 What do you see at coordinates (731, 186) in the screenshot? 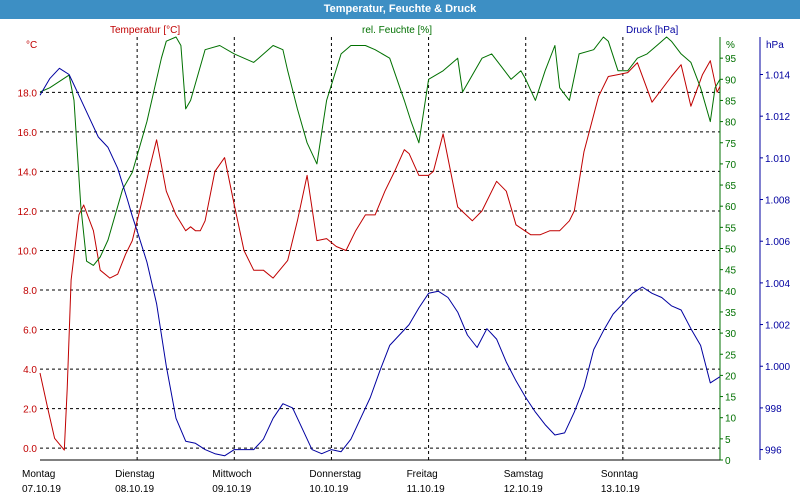
I see `humidity-tick-label: 65` at bounding box center [731, 186].